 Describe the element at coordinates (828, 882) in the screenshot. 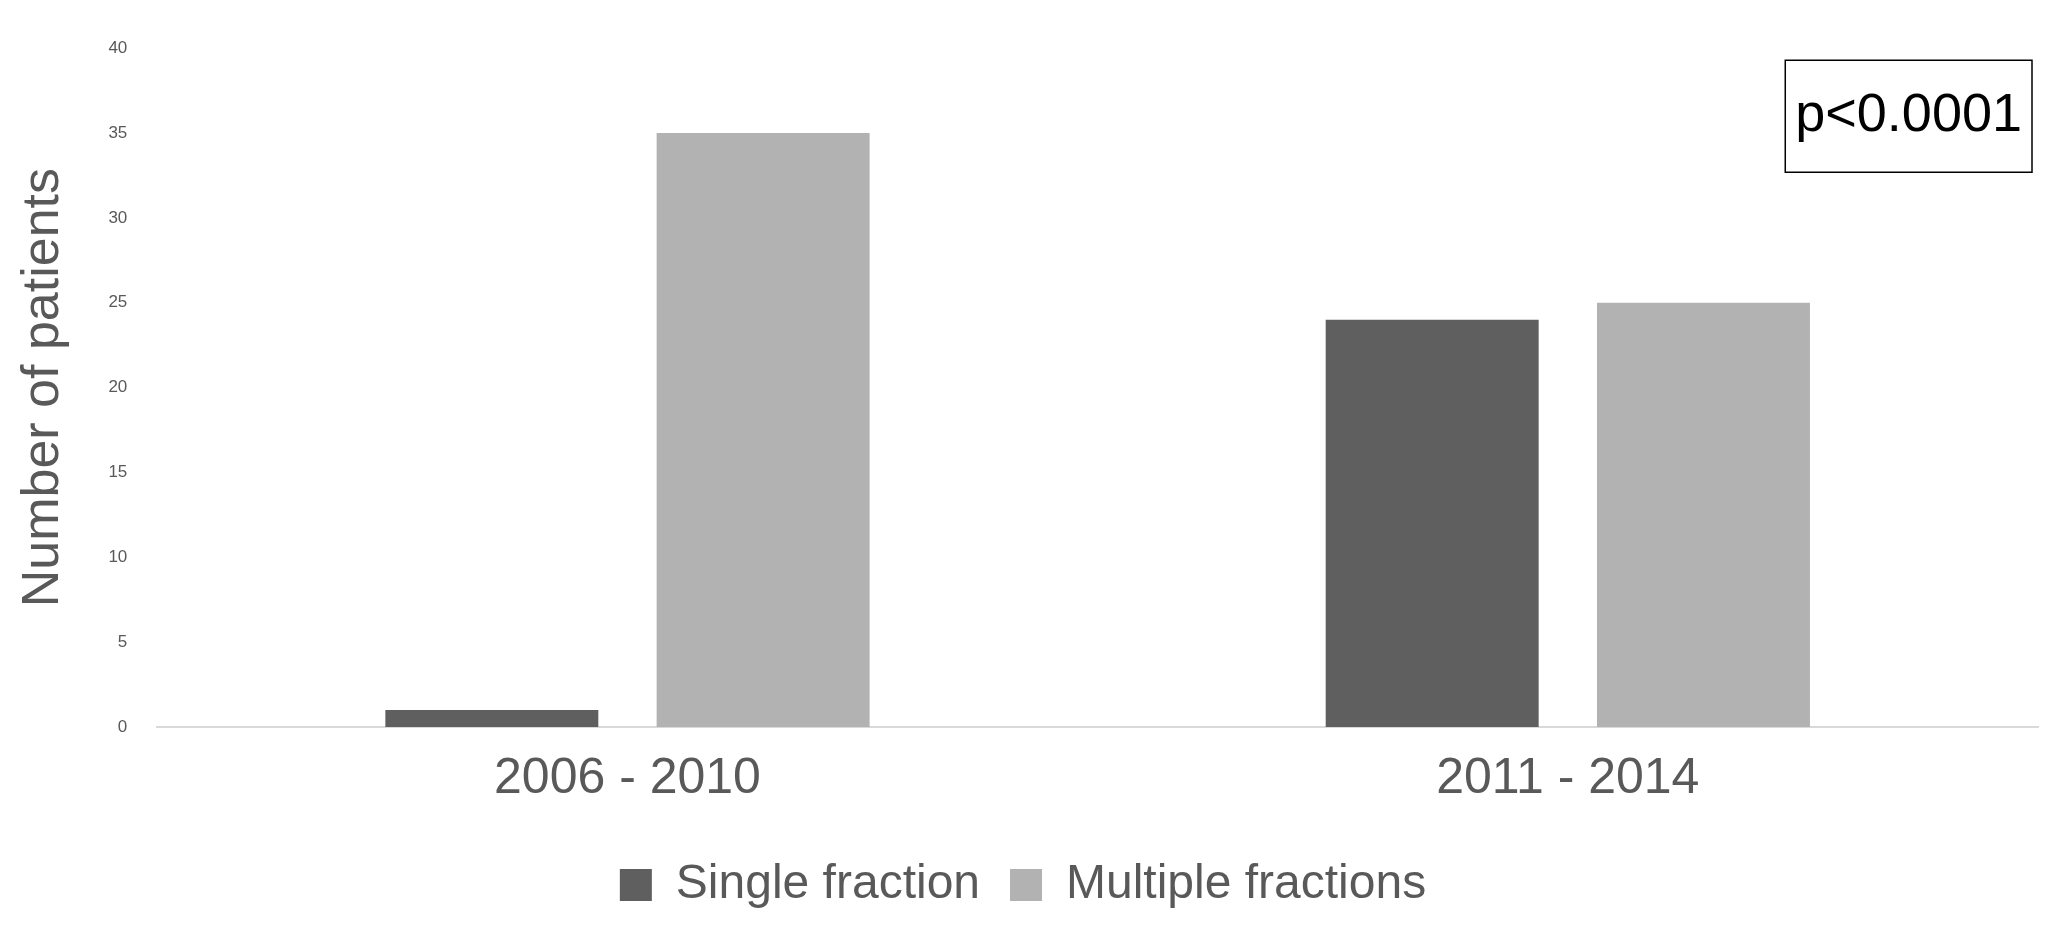

I see `legend-label: Single fraction` at that location.